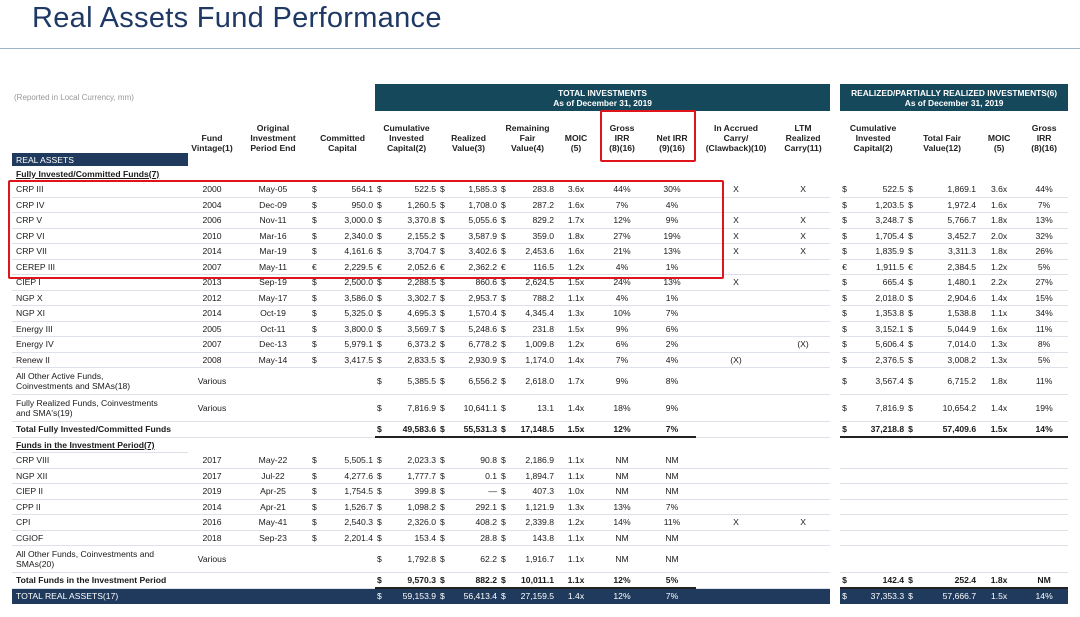 The width and height of the screenshot is (1080, 617). I want to click on amount: 522.5, so click(893, 189).